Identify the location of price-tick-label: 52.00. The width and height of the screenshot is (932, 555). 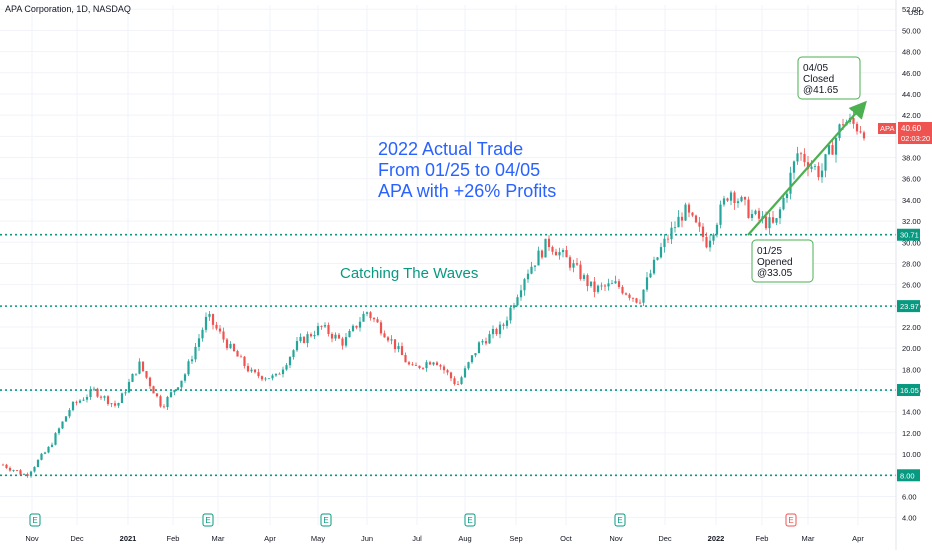
(911, 9).